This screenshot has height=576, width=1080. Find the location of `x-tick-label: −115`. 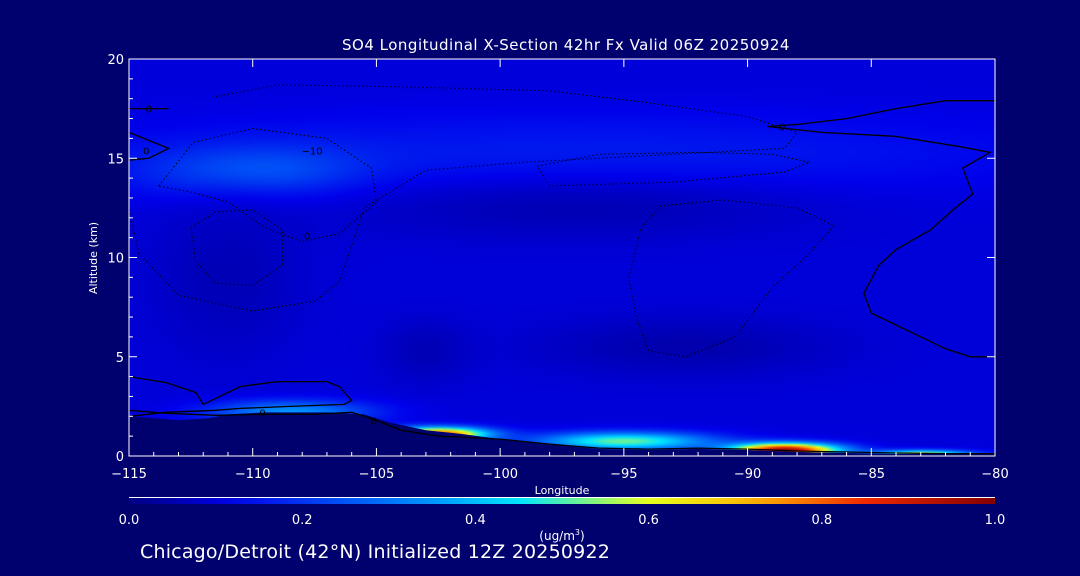

x-tick-label: −115 is located at coordinates (129, 474).